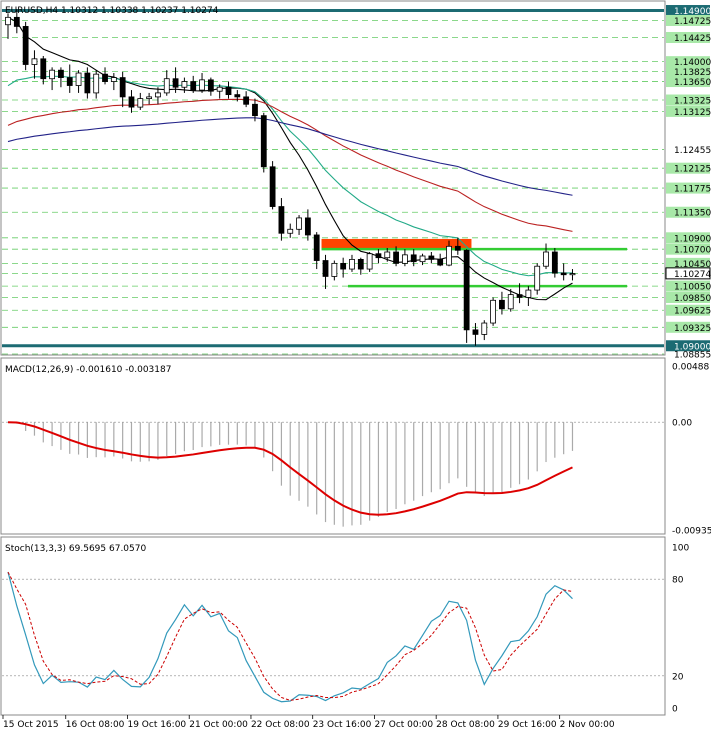 The image size is (711, 733). Describe the element at coordinates (692, 151) in the screenshot. I see `price-tick-label: 1.12455` at that location.